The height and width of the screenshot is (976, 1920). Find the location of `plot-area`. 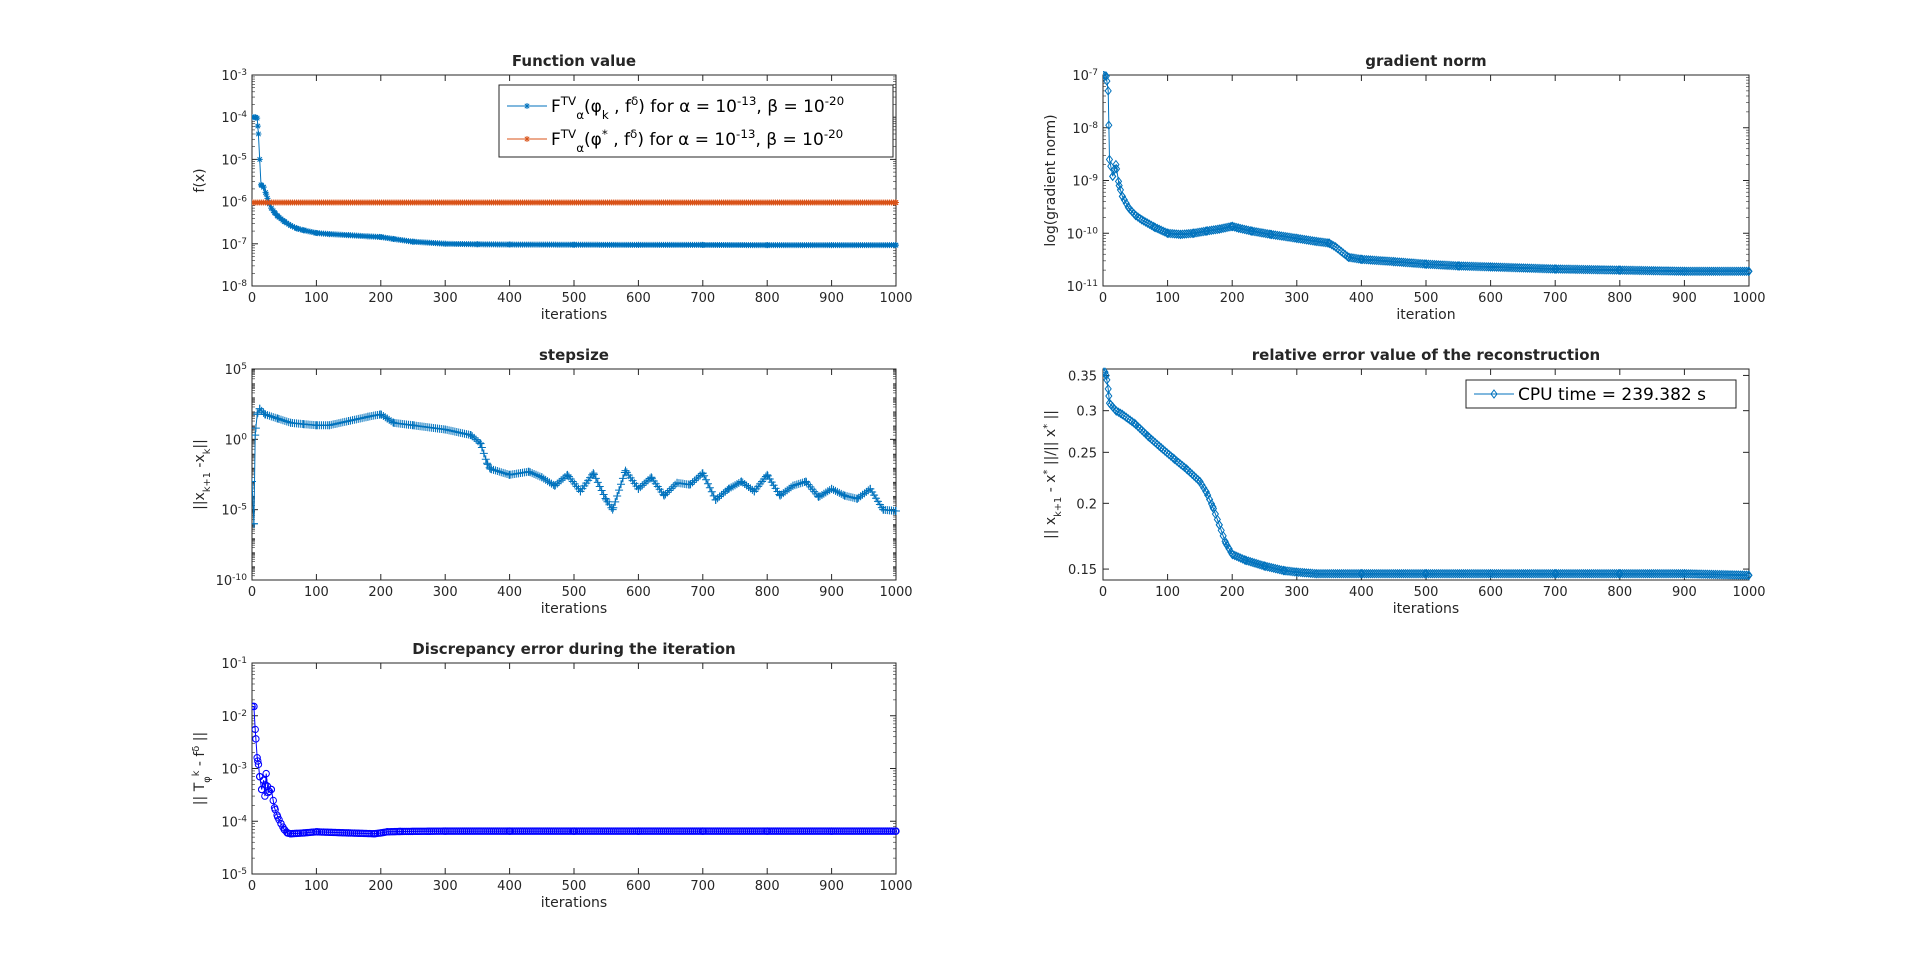

plot-area is located at coordinates (1428, 474).